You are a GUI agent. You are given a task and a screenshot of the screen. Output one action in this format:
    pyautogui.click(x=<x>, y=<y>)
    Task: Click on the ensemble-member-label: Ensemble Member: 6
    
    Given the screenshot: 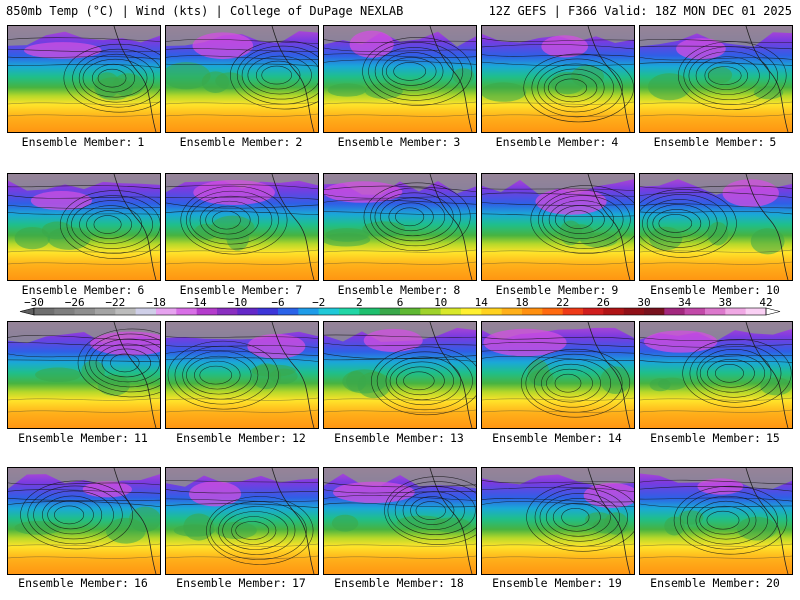 What is the action you would take?
    pyautogui.click(x=83, y=290)
    